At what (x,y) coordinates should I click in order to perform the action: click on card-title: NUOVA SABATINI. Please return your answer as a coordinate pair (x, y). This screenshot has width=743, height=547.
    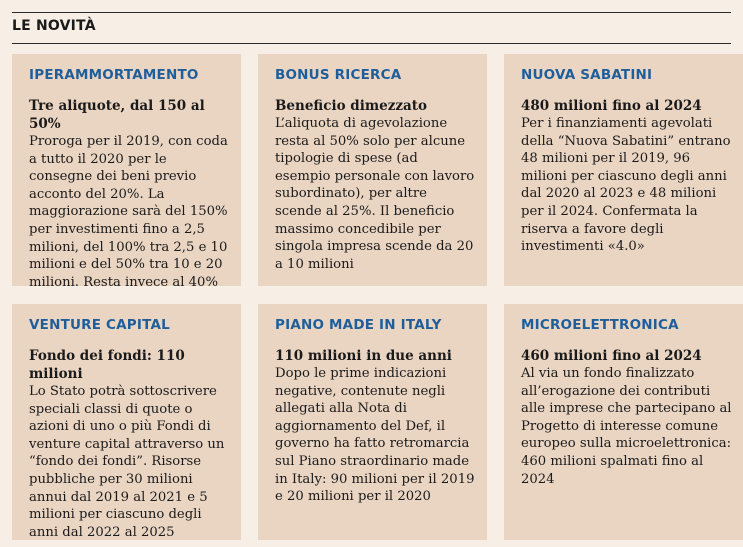
    Looking at the image, I should click on (587, 75).